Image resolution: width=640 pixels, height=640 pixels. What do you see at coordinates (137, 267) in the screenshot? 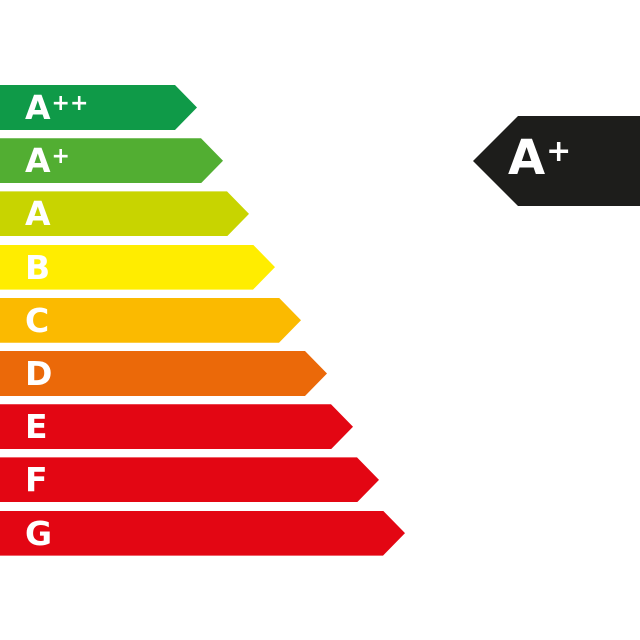
I see `energy-bar-b: B` at bounding box center [137, 267].